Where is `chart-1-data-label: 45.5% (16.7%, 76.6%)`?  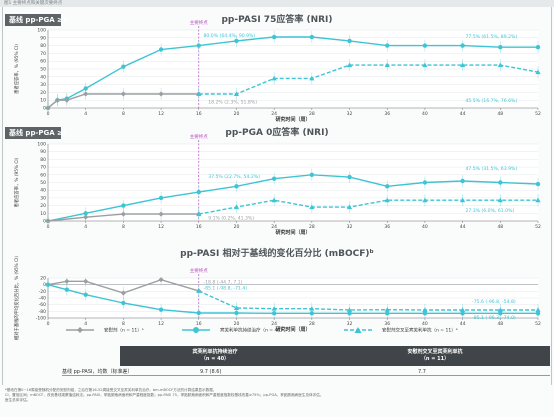
chart-1-data-label: 45.5% (16.7%, 76.6%) is located at coordinates (491, 101).